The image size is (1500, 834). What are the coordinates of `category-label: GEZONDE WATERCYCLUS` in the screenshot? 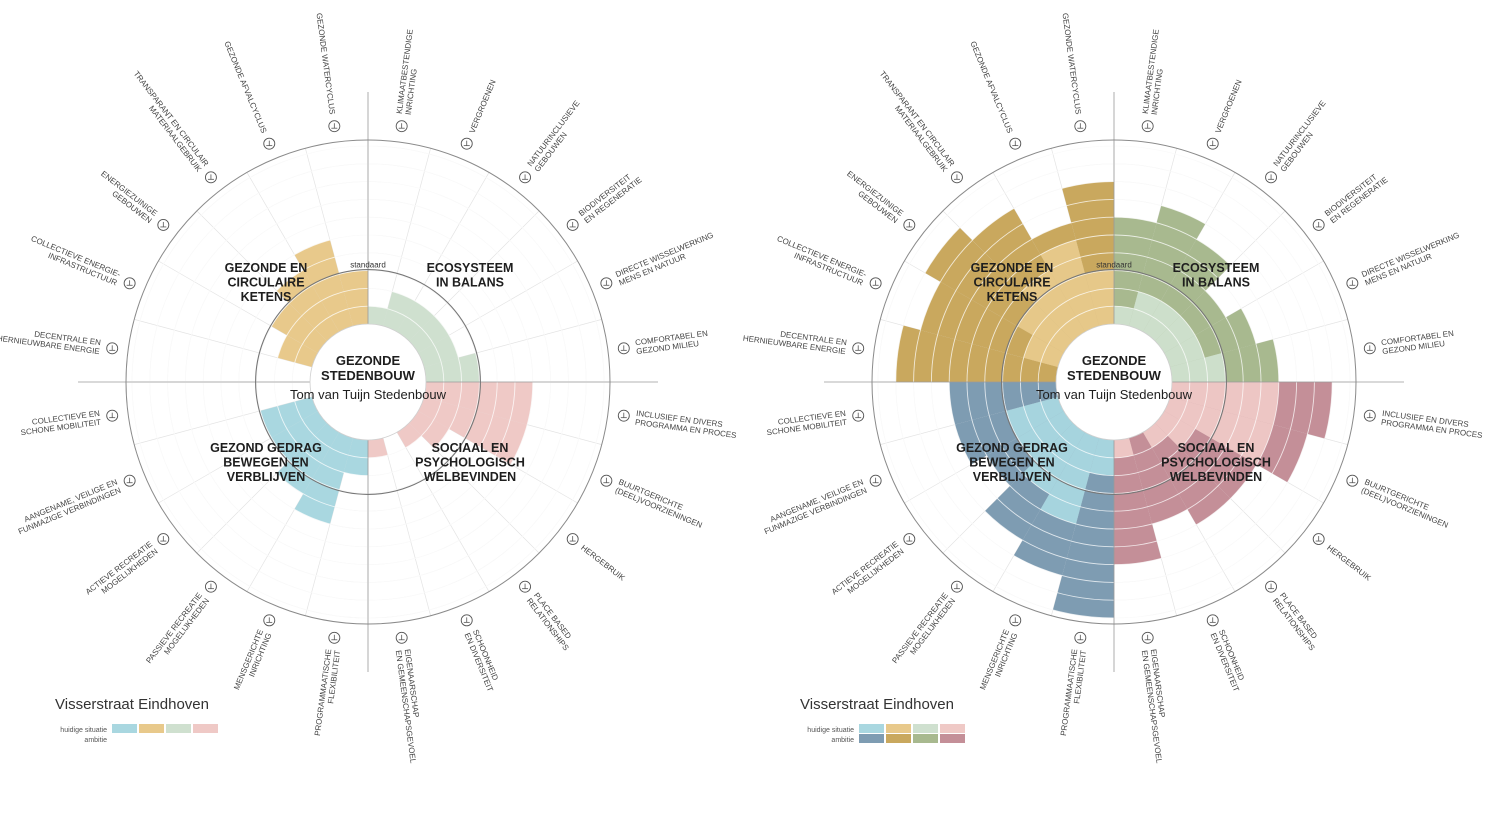 It's located at (1071, 63).